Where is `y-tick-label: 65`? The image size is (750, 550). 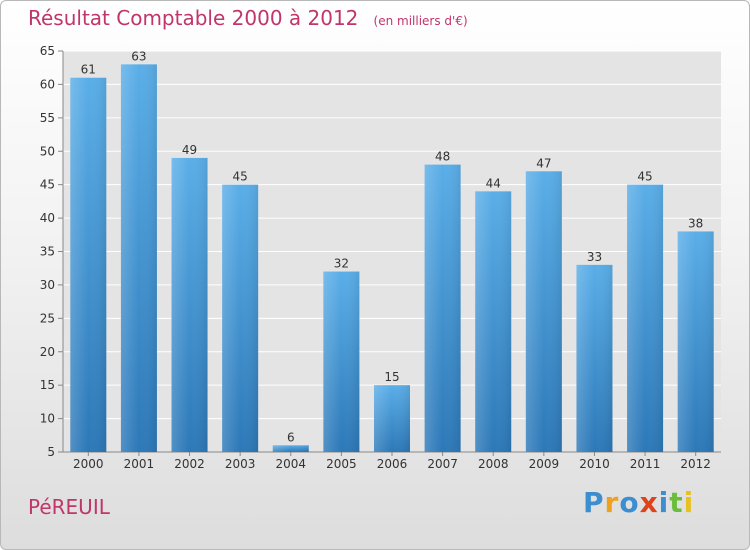 y-tick-label: 65 is located at coordinates (47, 51).